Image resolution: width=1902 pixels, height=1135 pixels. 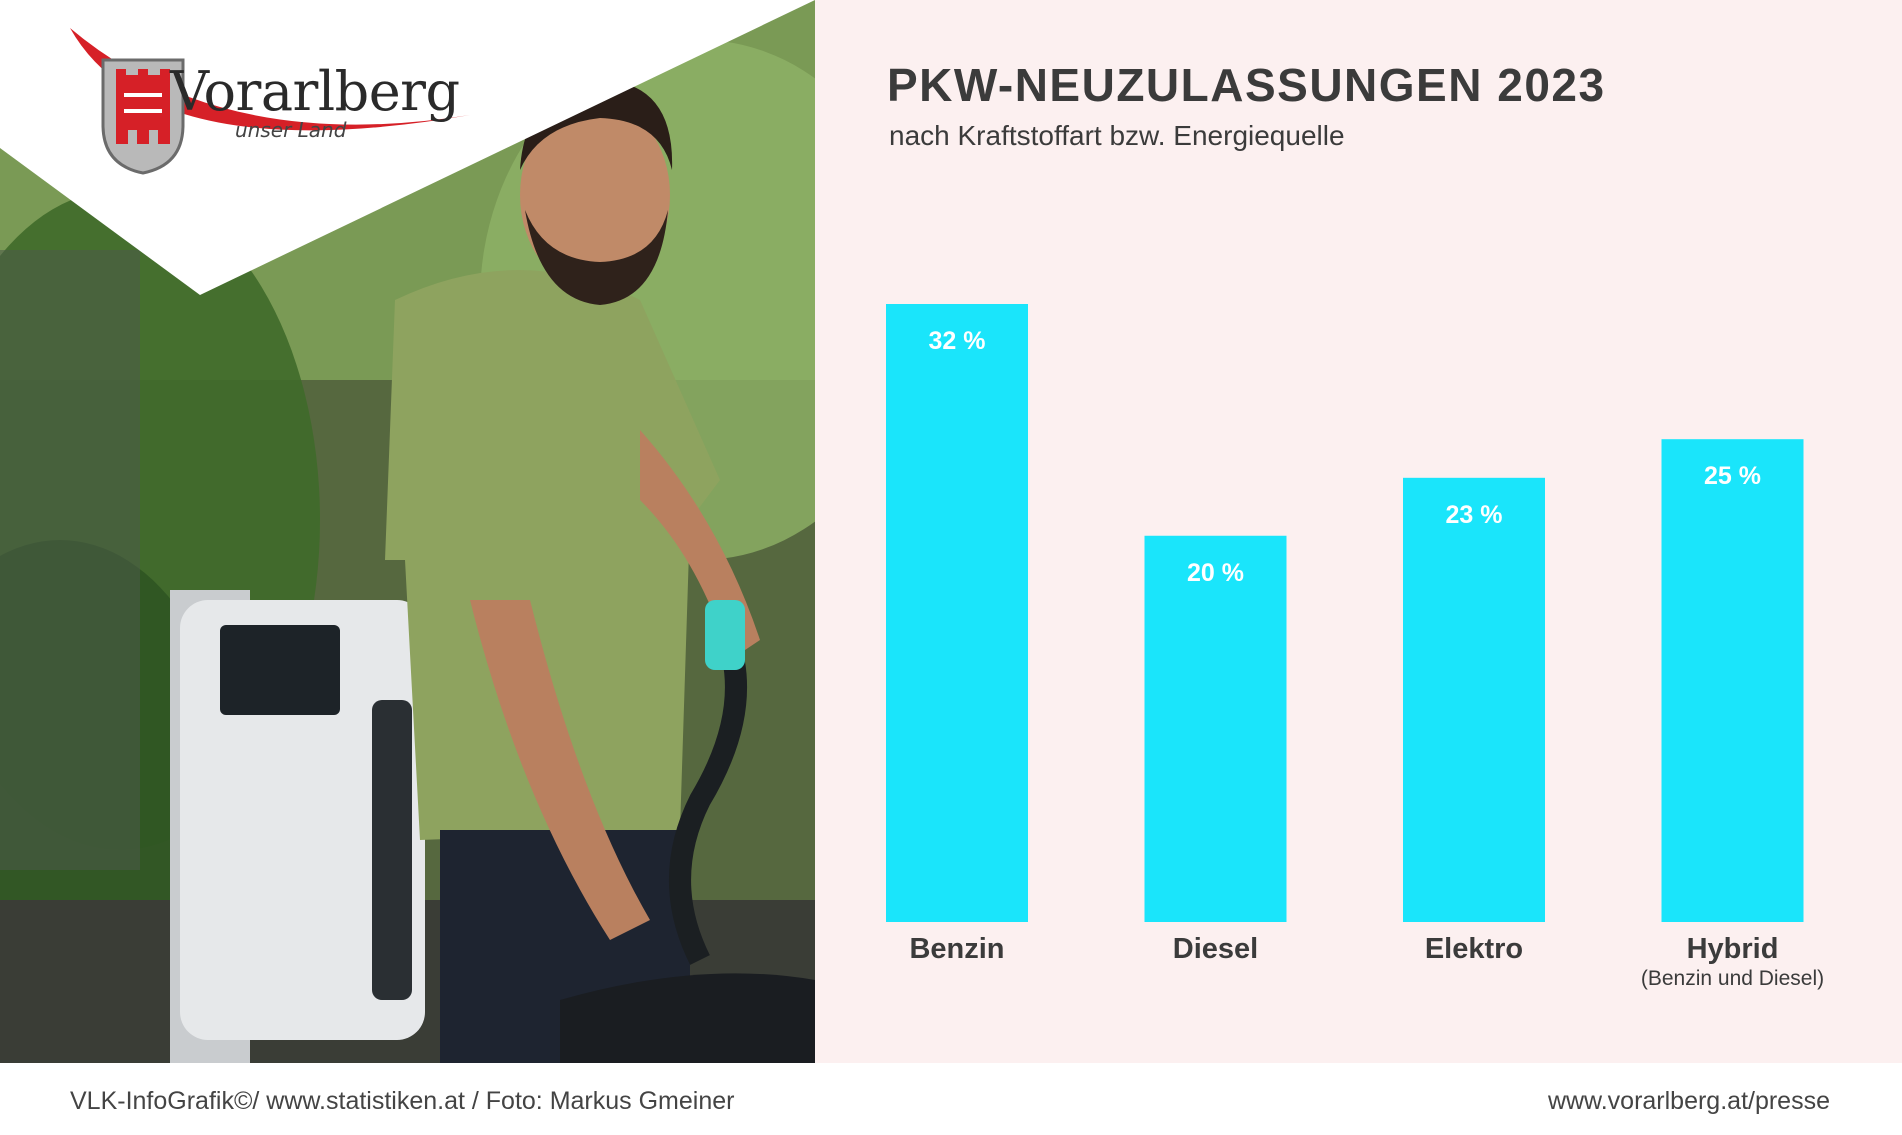 I want to click on bar-benzin, so click(x=957, y=613).